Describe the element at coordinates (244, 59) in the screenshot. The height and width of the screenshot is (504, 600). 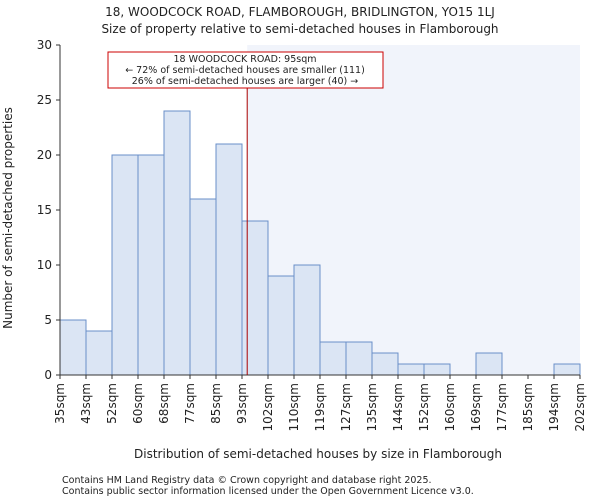
I see `annotation-line-1: 18 WOODCOCK ROAD: 95sqm` at that location.